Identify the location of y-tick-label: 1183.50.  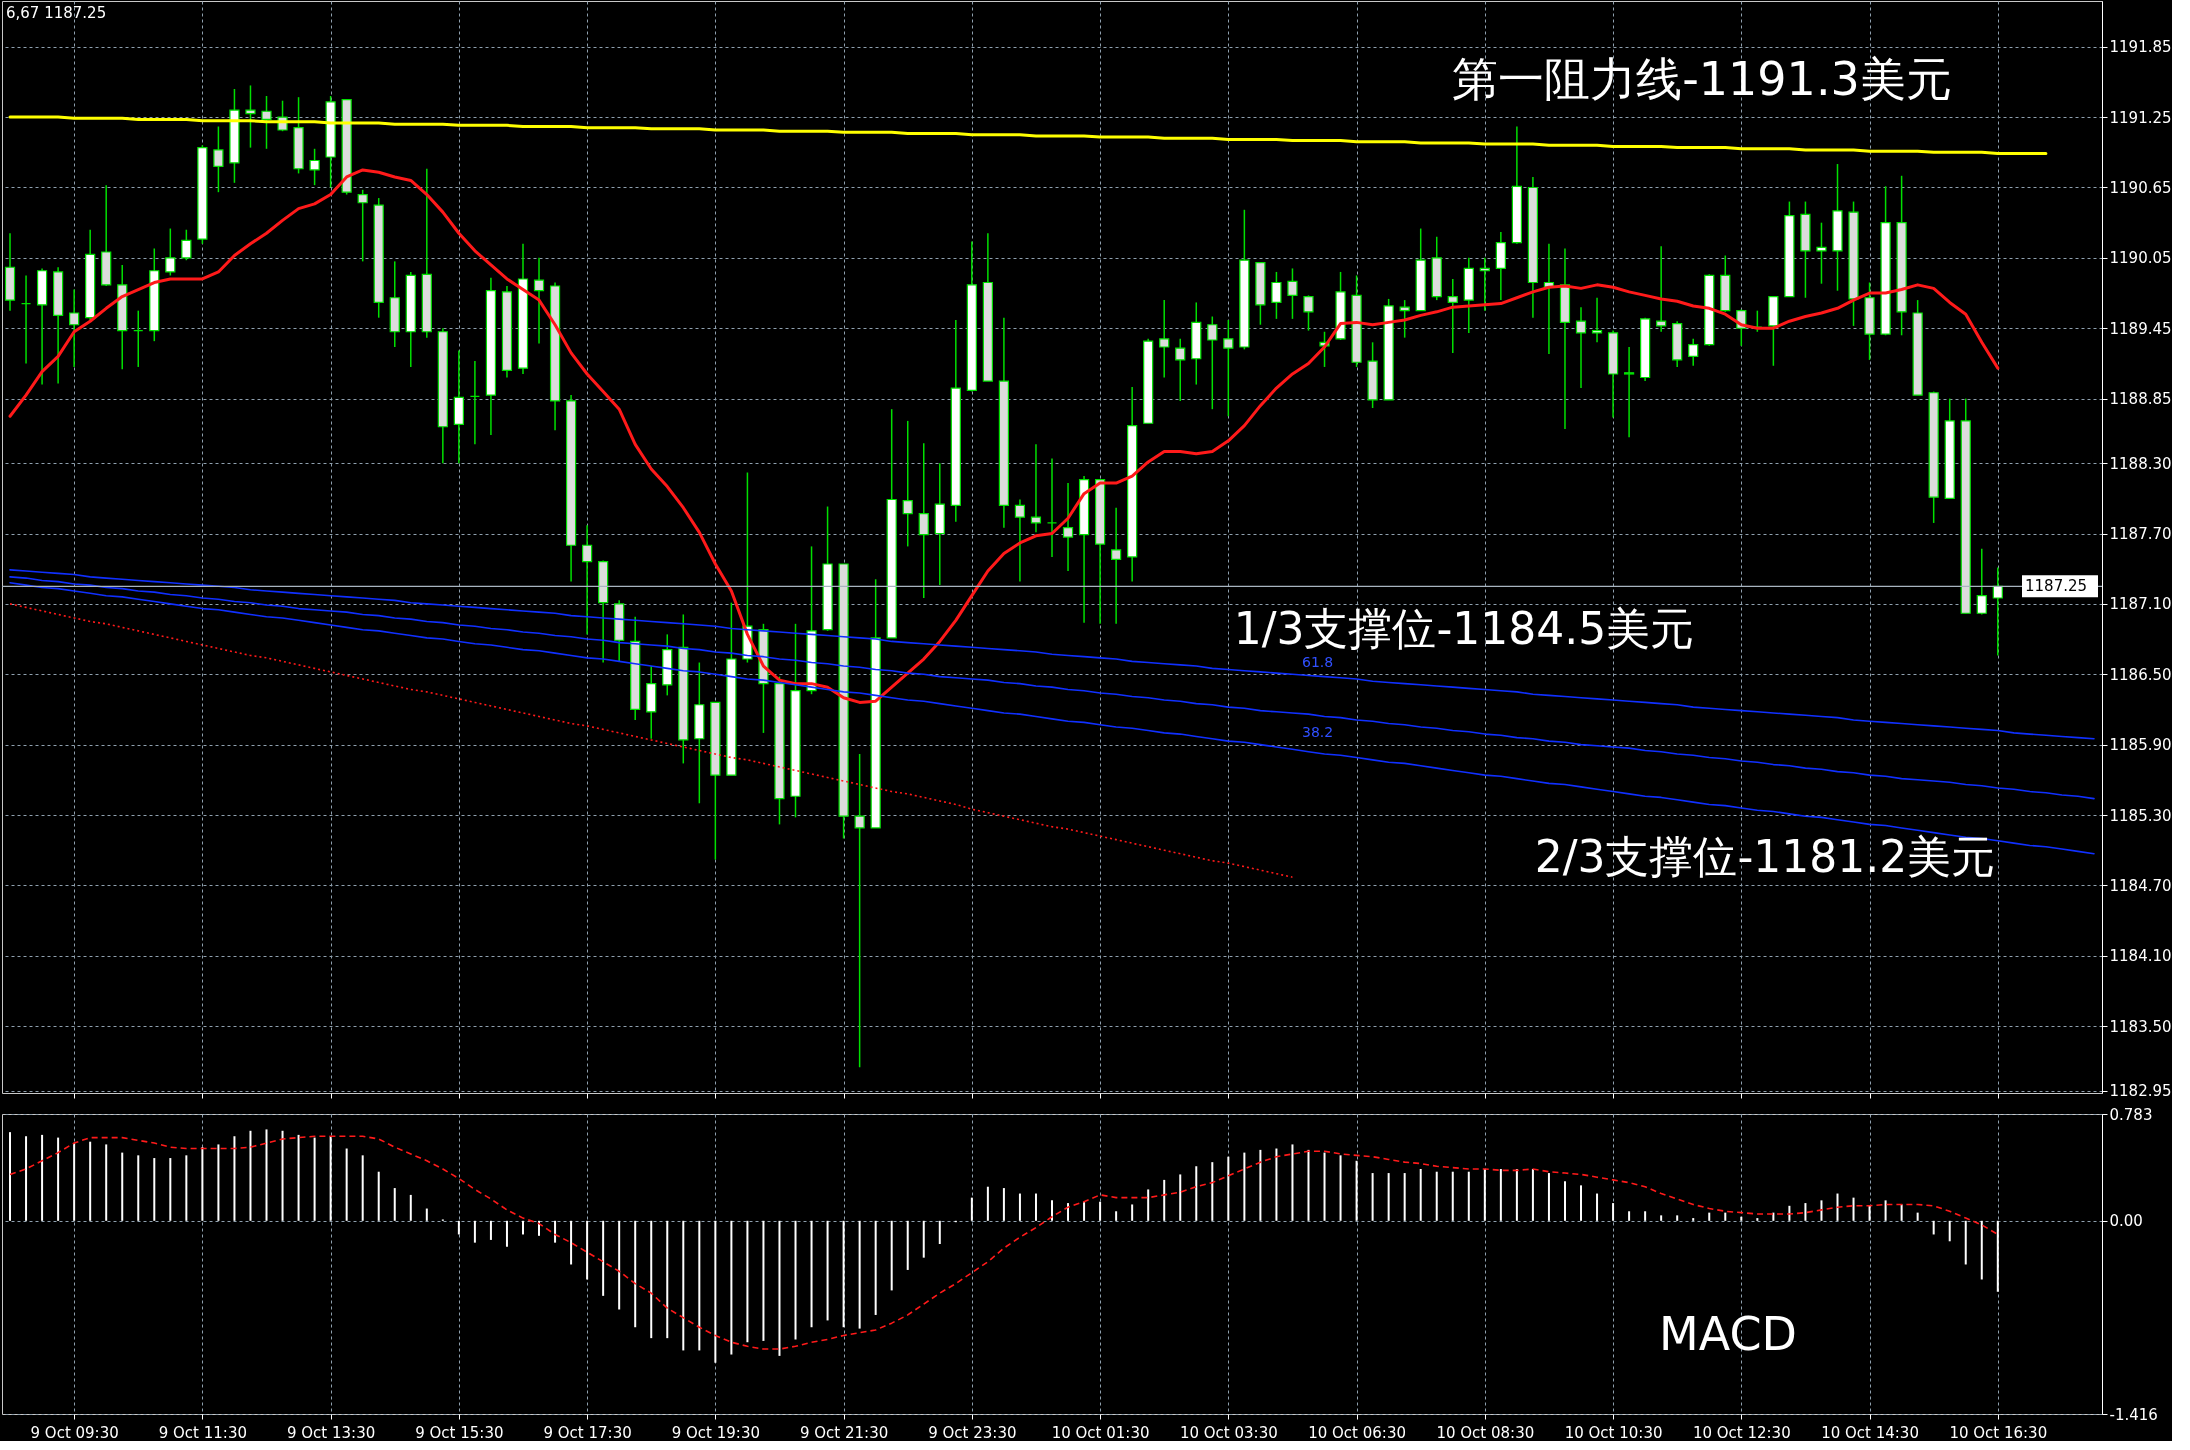
(2140, 1026).